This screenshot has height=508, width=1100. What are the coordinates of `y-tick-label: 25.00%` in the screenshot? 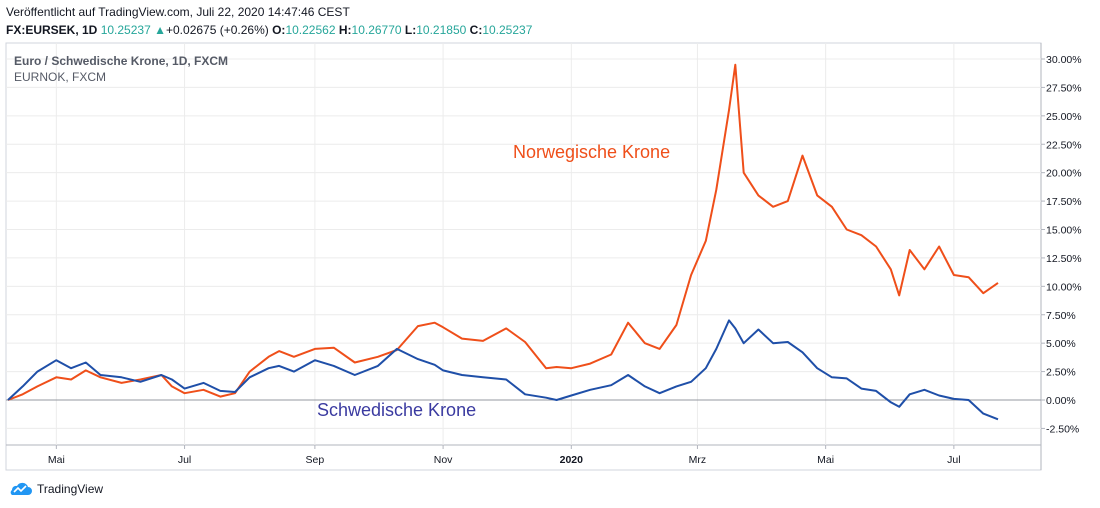 It's located at (1064, 117).